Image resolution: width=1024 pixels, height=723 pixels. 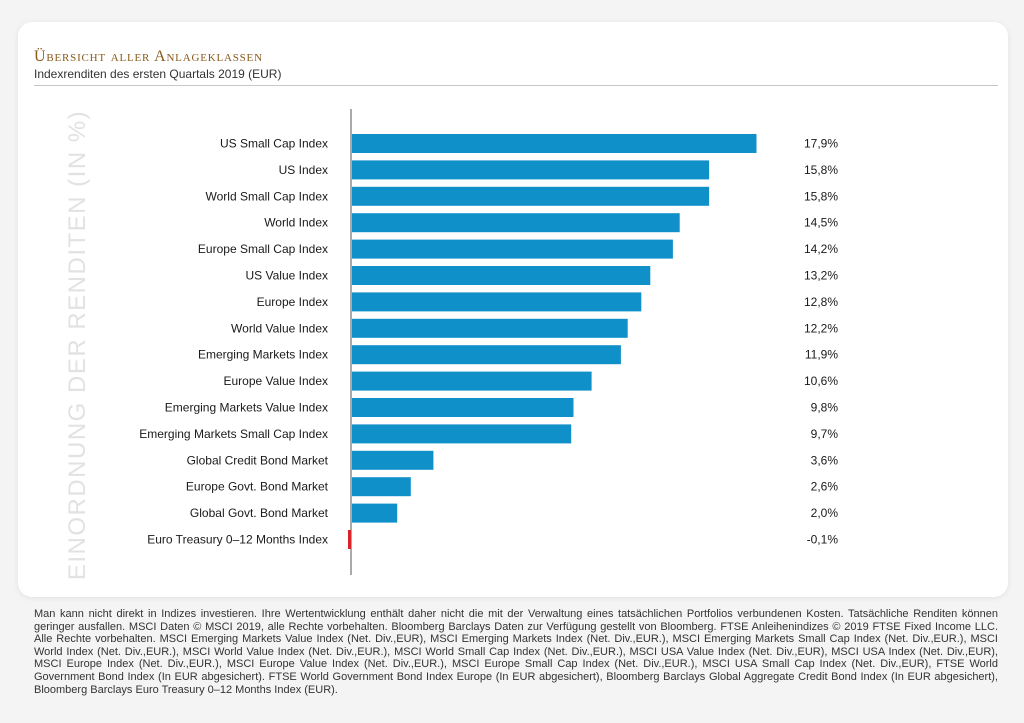 What do you see at coordinates (825, 460) in the screenshot?
I see `value-label: 3,6%` at bounding box center [825, 460].